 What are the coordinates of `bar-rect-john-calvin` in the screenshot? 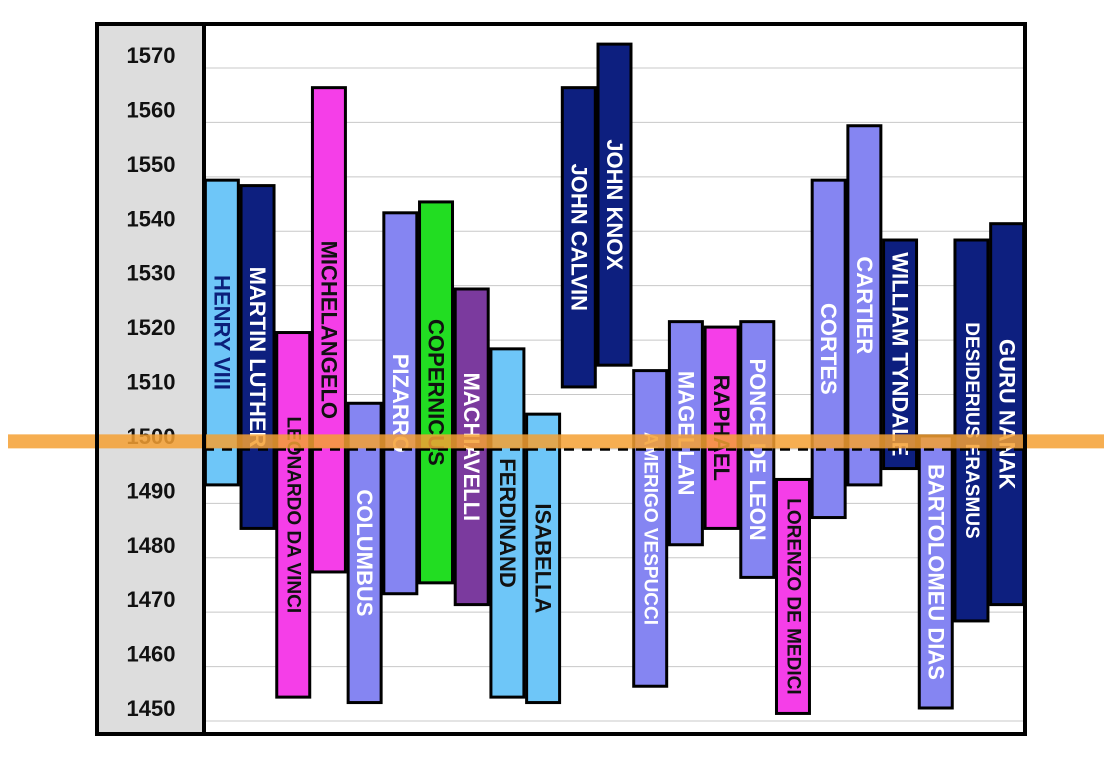 It's located at (578, 237).